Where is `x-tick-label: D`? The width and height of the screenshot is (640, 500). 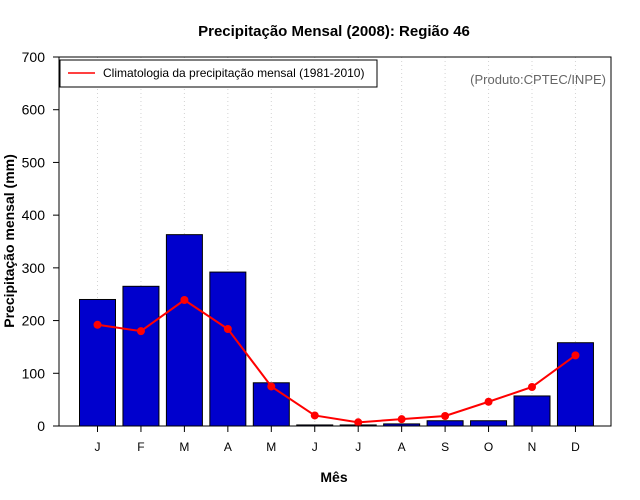
x-tick-label: D is located at coordinates (575, 447).